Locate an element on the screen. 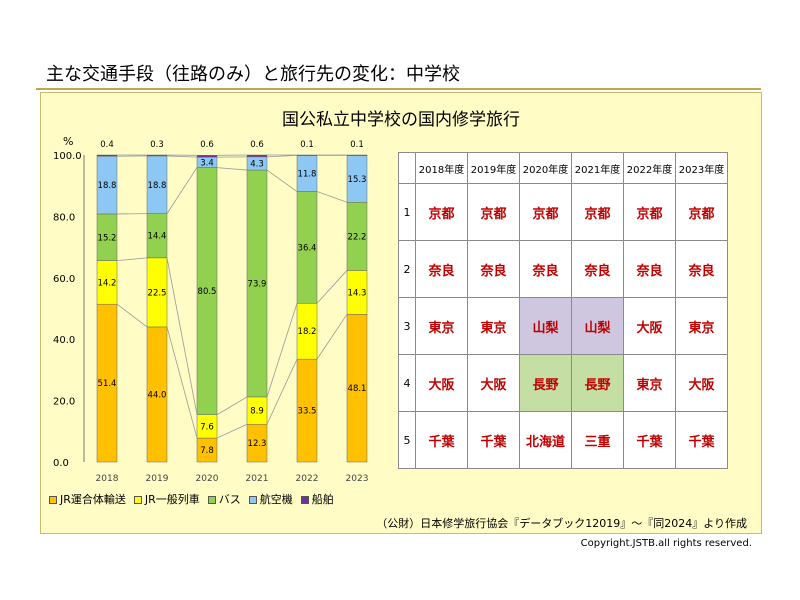  year-header-cell: 2022年度 is located at coordinates (649, 168).